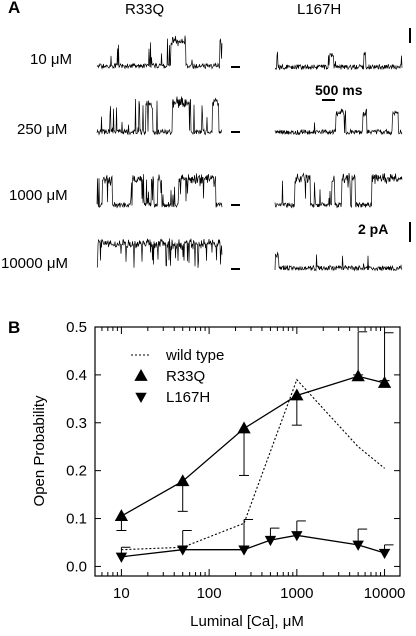 The width and height of the screenshot is (416, 636). I want to click on y-tick-label: 0.4, so click(76, 375).